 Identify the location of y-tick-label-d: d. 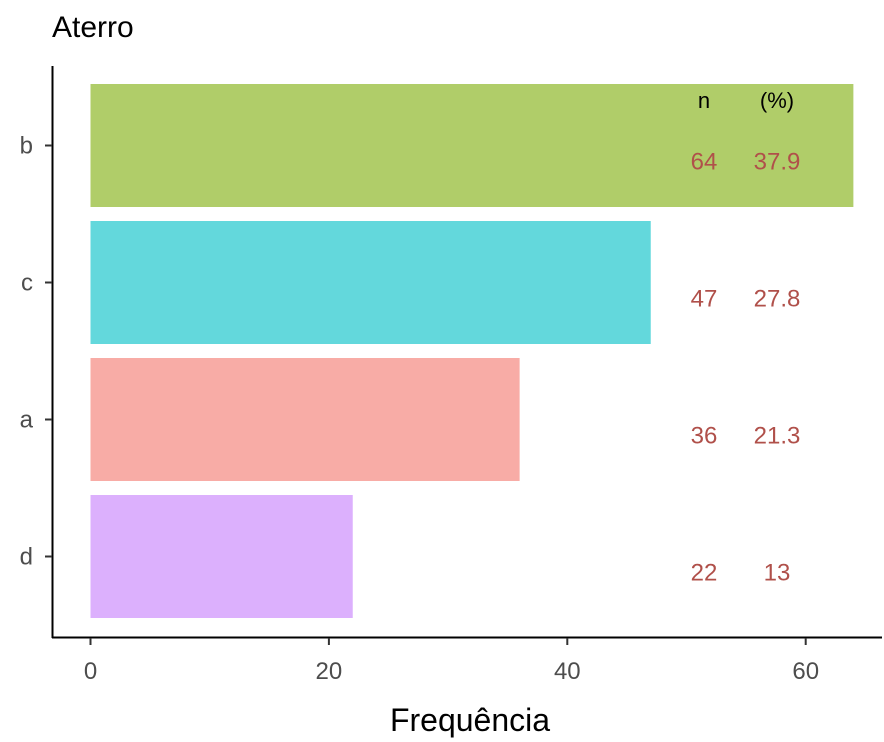
(26, 557).